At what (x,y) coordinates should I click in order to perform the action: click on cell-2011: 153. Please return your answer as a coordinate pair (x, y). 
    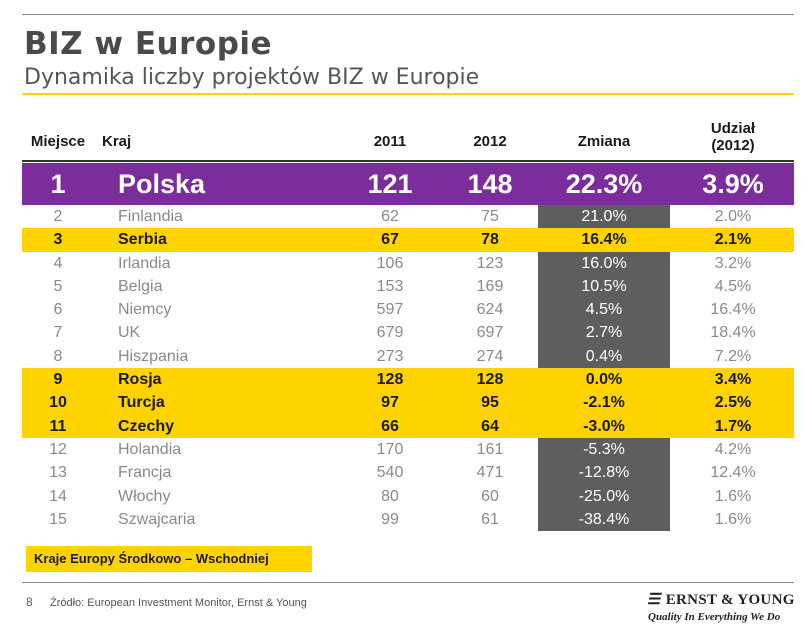
    Looking at the image, I should click on (390, 286).